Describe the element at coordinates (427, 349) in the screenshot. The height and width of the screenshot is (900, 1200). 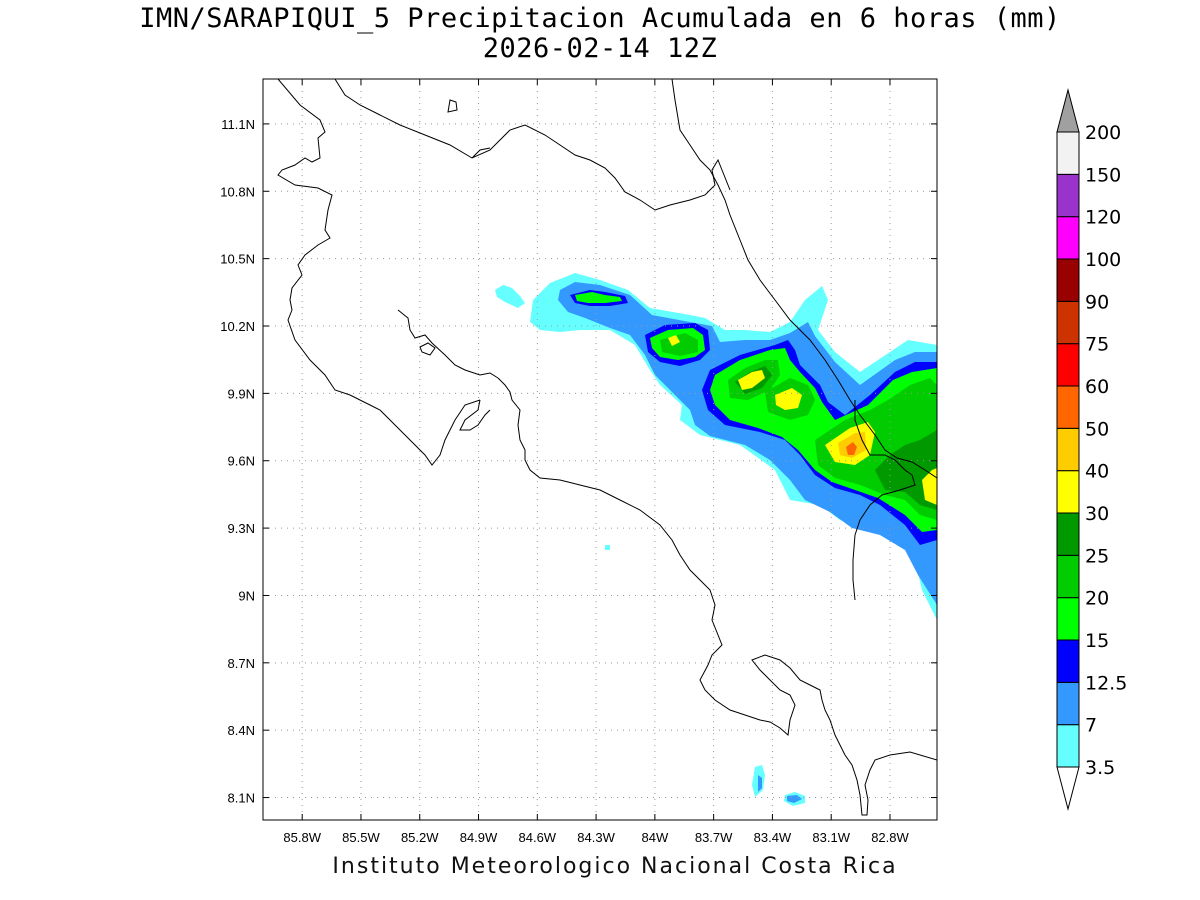
I see `gulf-island` at that location.